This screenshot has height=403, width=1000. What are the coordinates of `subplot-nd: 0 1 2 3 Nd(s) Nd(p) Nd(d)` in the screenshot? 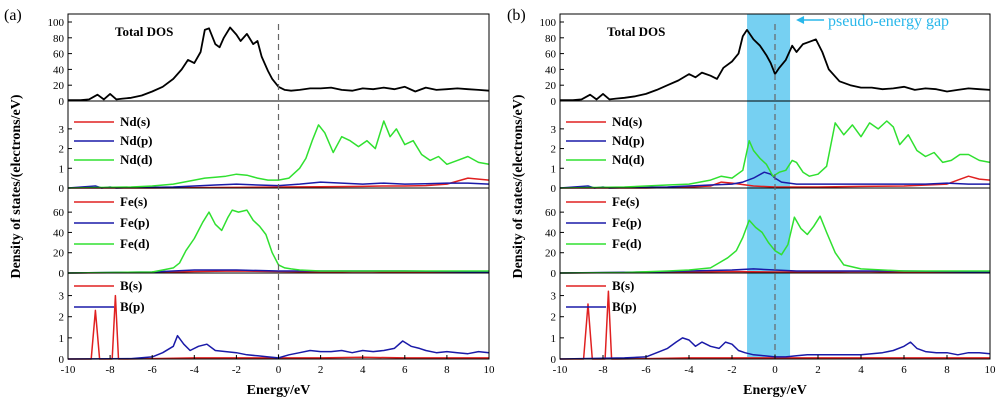 It's located at (274, 147).